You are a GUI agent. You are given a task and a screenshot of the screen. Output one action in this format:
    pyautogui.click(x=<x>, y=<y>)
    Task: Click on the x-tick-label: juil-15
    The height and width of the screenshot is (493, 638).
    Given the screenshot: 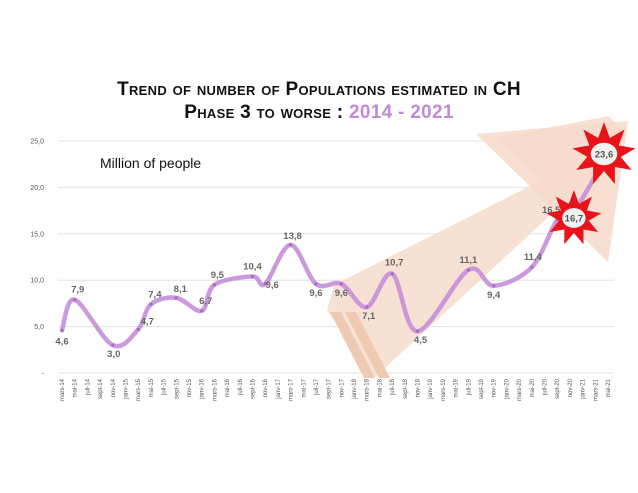 What is the action you would take?
    pyautogui.click(x=165, y=387)
    